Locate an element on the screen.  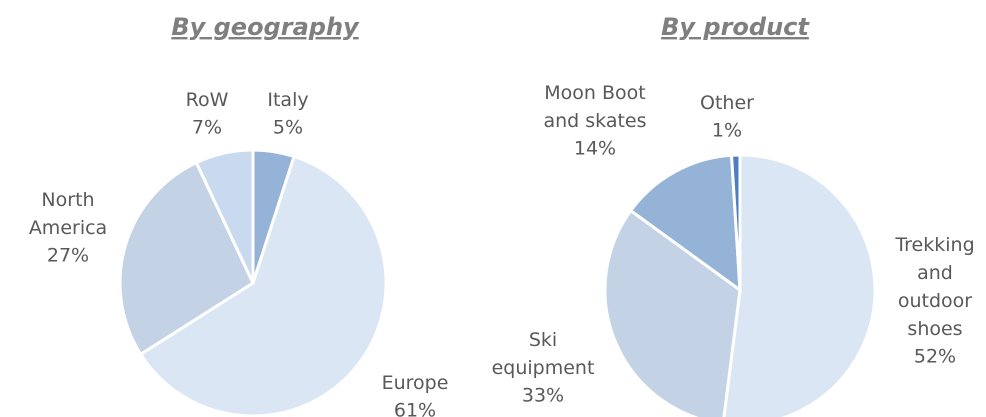
slice-label: Europe is located at coordinates (415, 383).